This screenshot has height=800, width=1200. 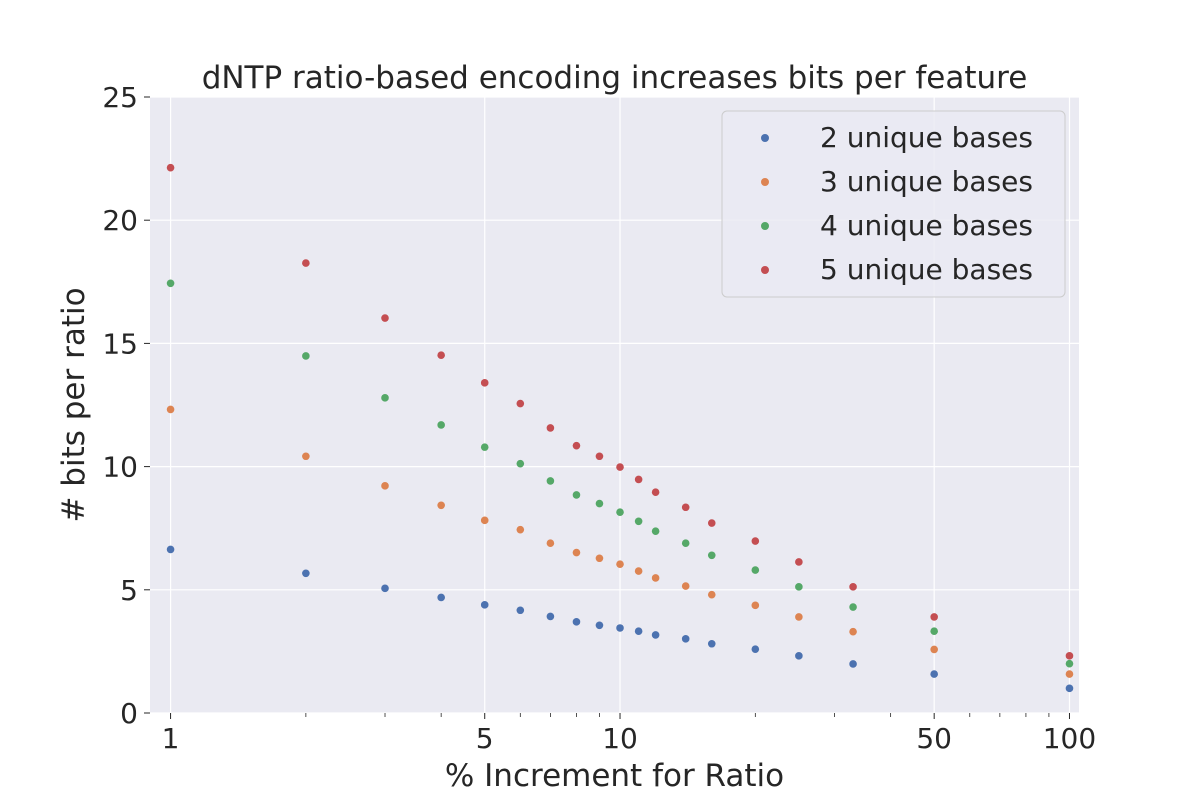 What do you see at coordinates (765, 226) in the screenshot?
I see `legend-marker-4-bases` at bounding box center [765, 226].